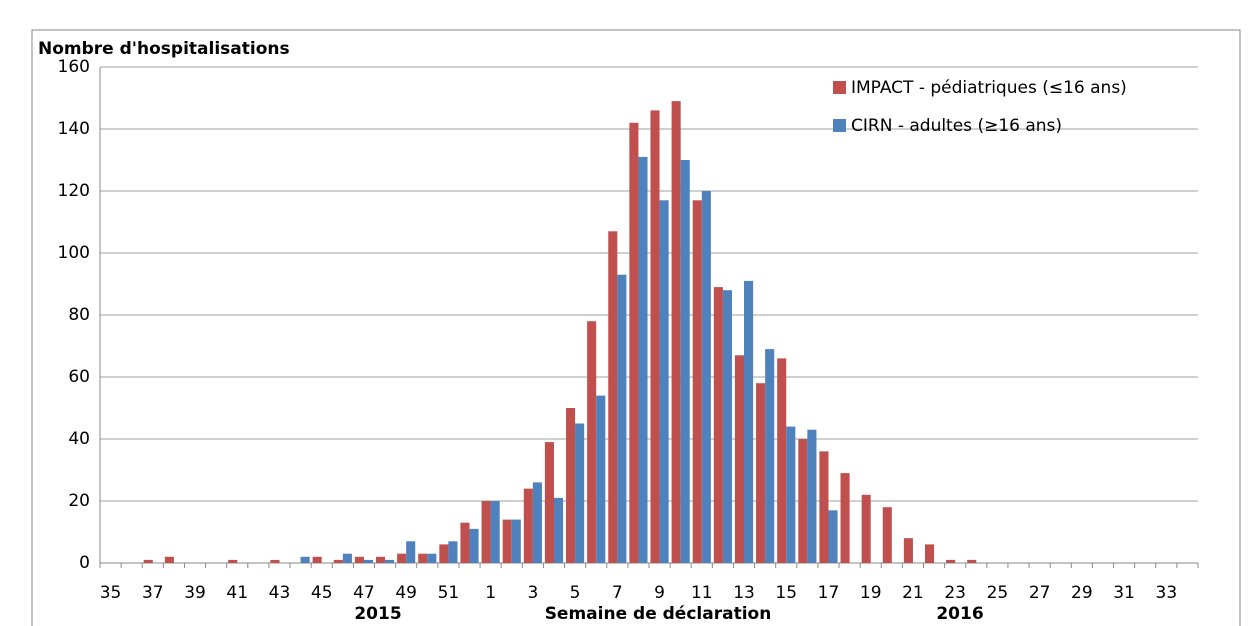 This screenshot has width=1248, height=626. What do you see at coordinates (153, 593) in the screenshot?
I see `x-tick-label: 37` at bounding box center [153, 593].